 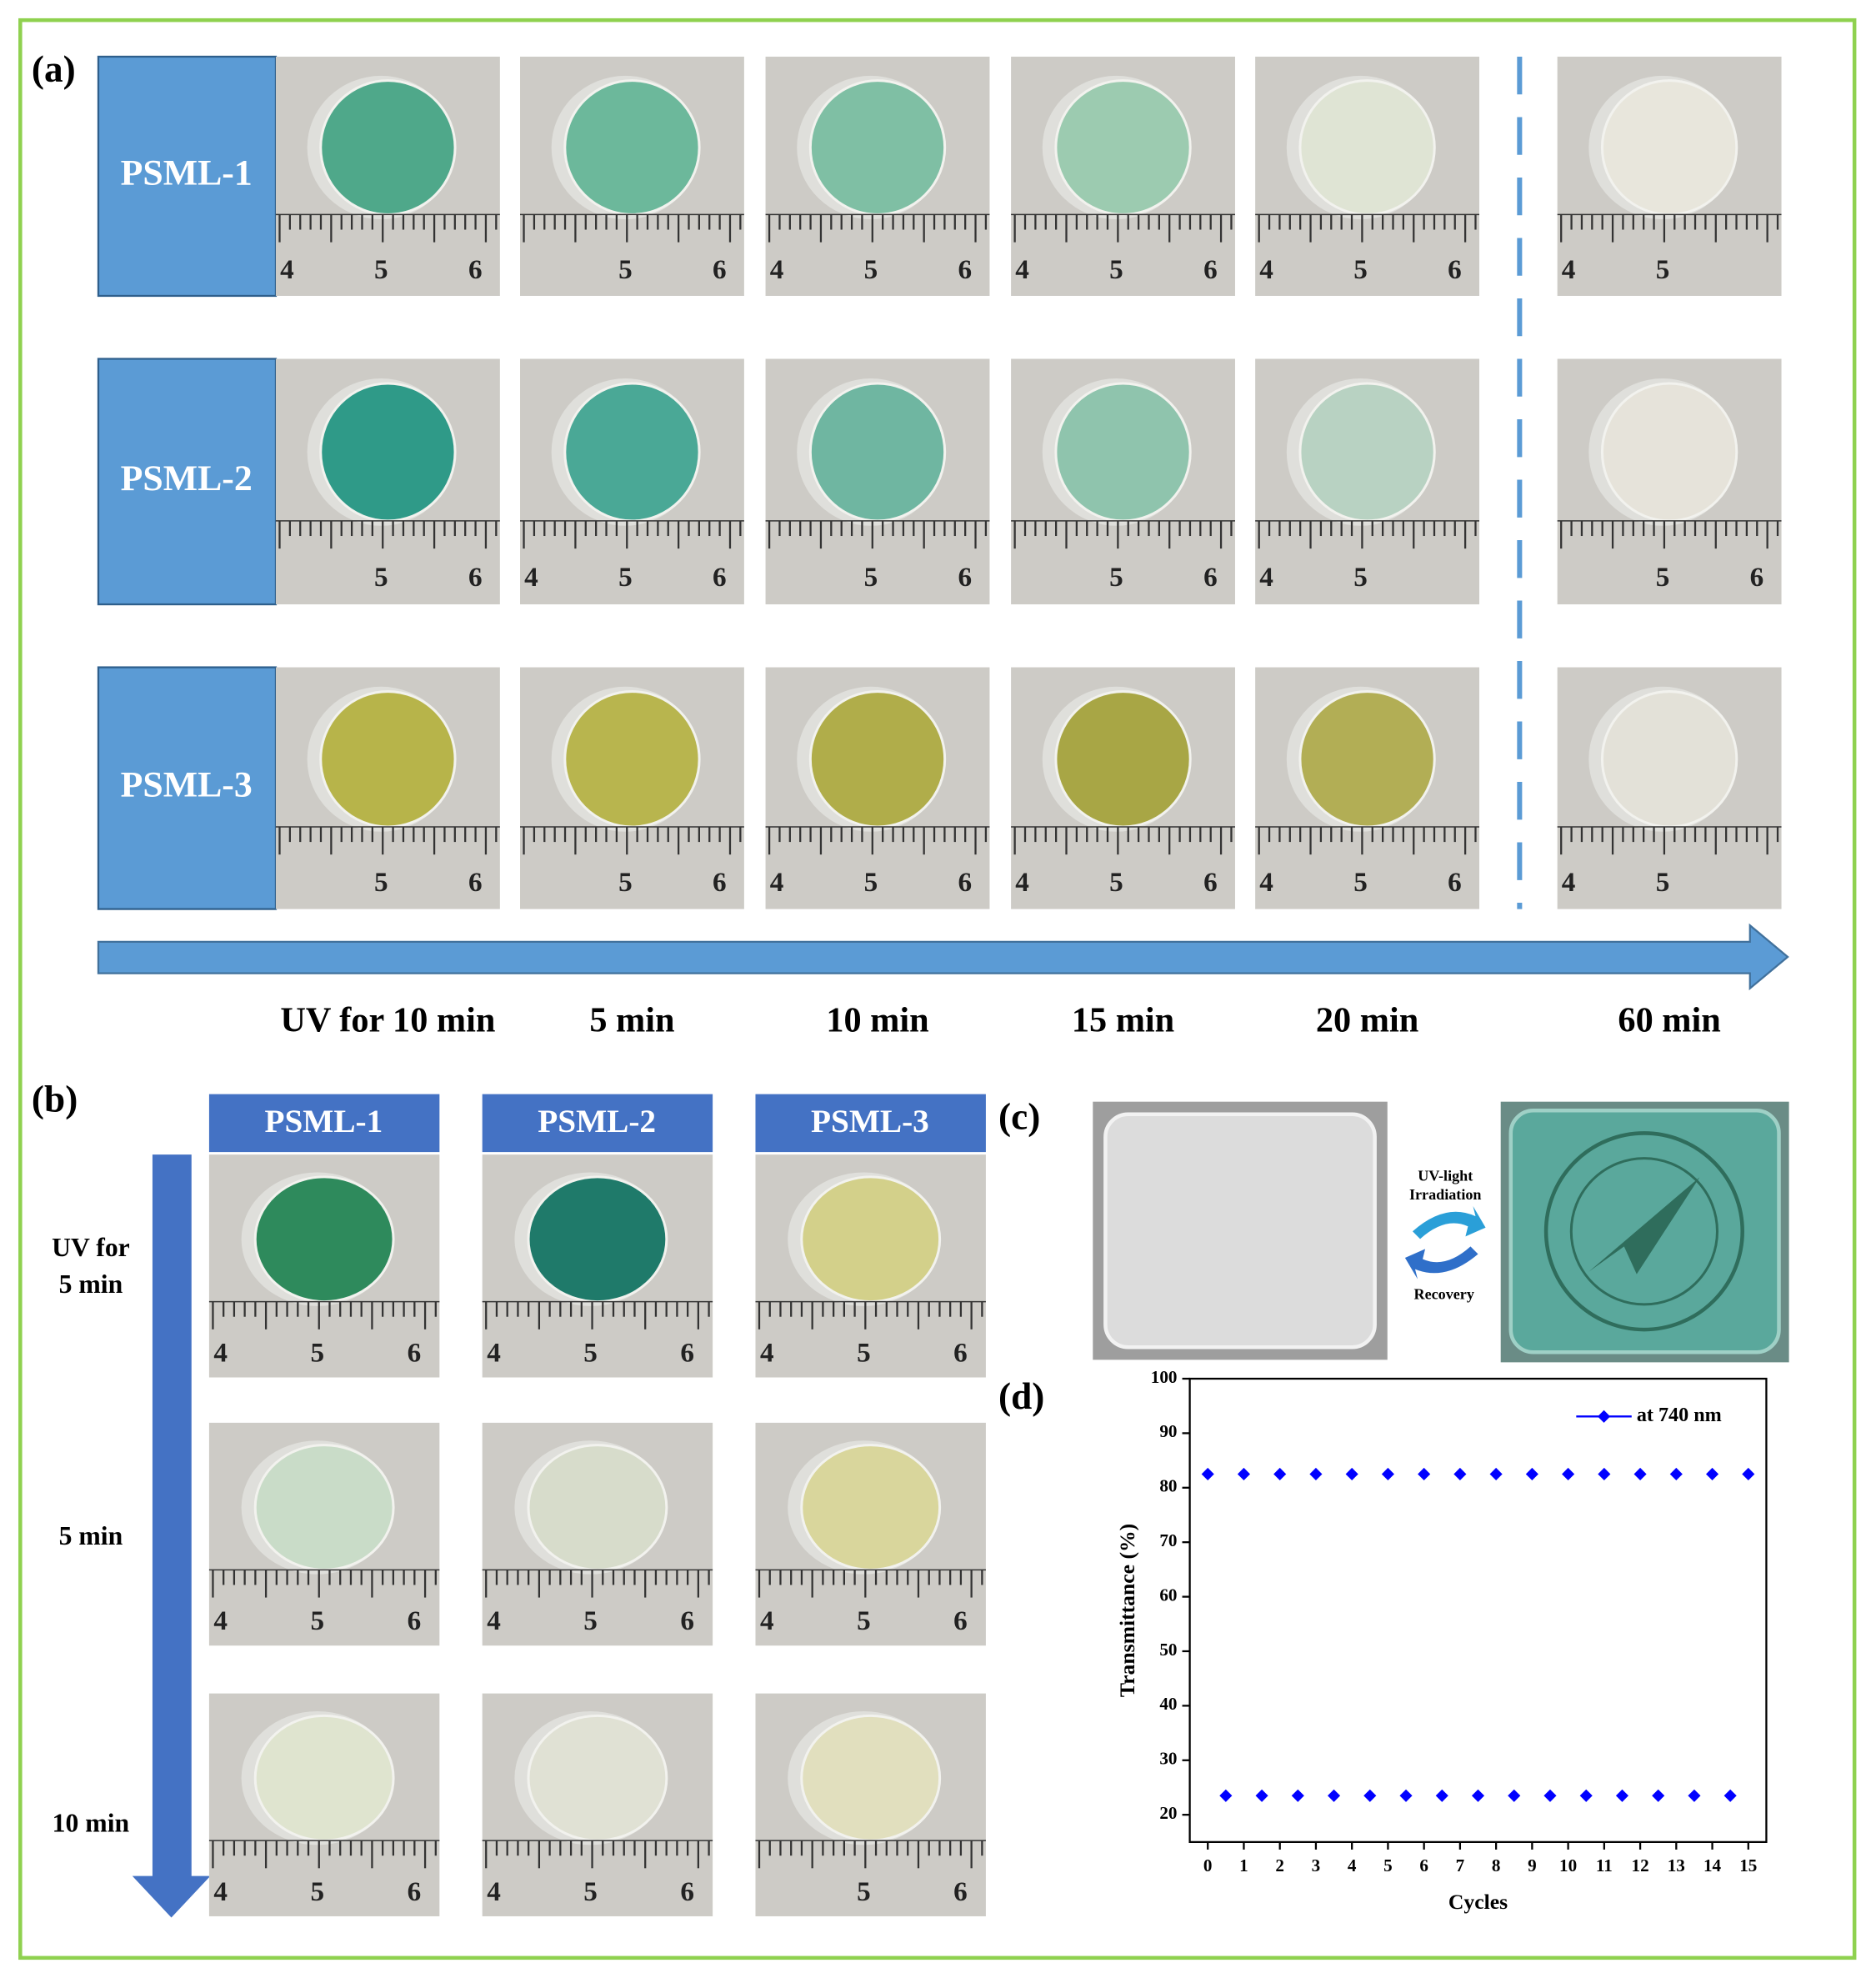 What do you see at coordinates (1712, 1865) in the screenshot?
I see `x-tick-label: 14` at bounding box center [1712, 1865].